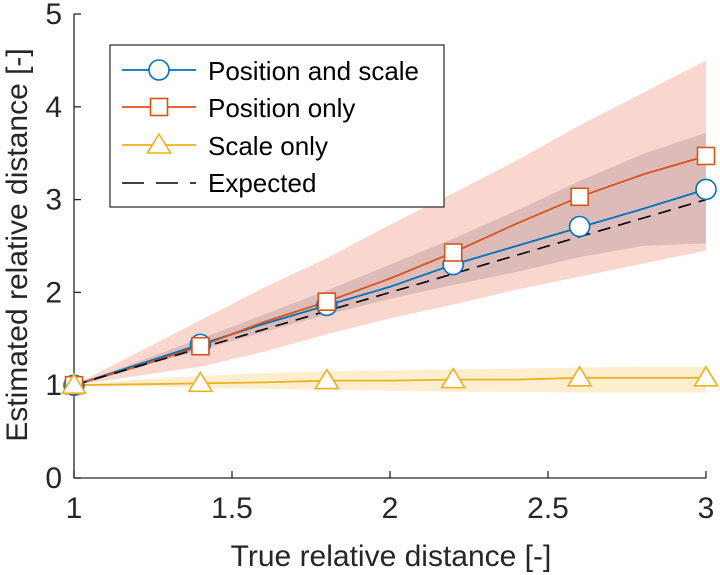 The width and height of the screenshot is (720, 575). What do you see at coordinates (313, 71) in the screenshot?
I see `legend-label-position-and-scale: Position and scale` at bounding box center [313, 71].